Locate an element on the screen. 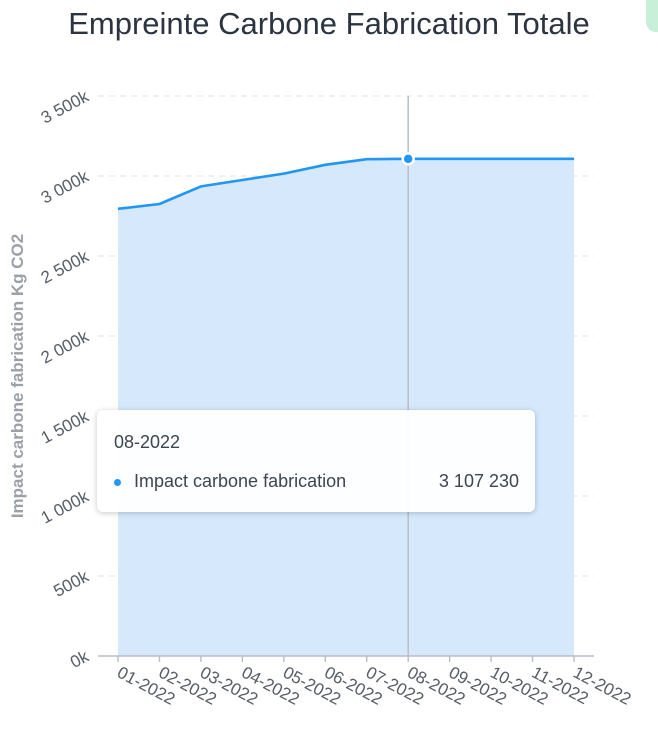 Image resolution: width=658 pixels, height=738 pixels. chart-title: Empreinte Carbone Fabrication Totale is located at coordinates (329, 23).